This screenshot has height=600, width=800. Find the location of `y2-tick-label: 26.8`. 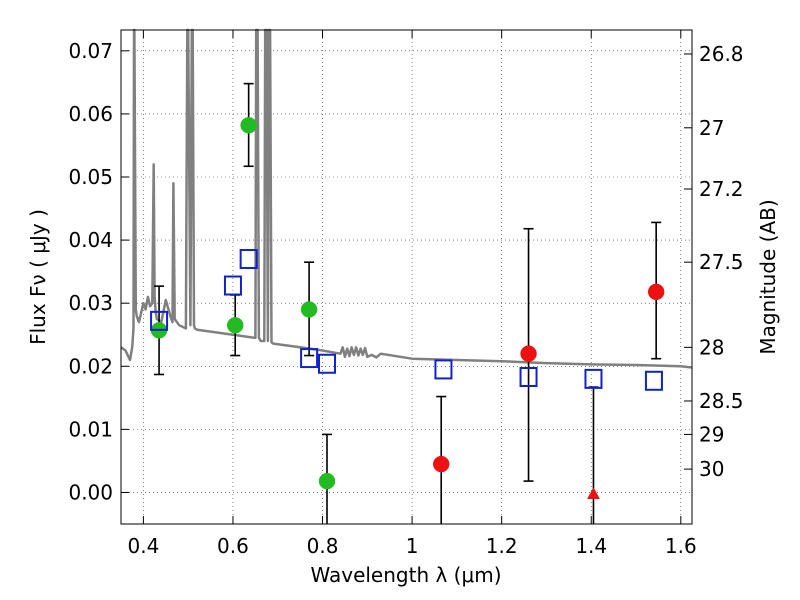

y2-tick-label: 26.8 is located at coordinates (721, 54).